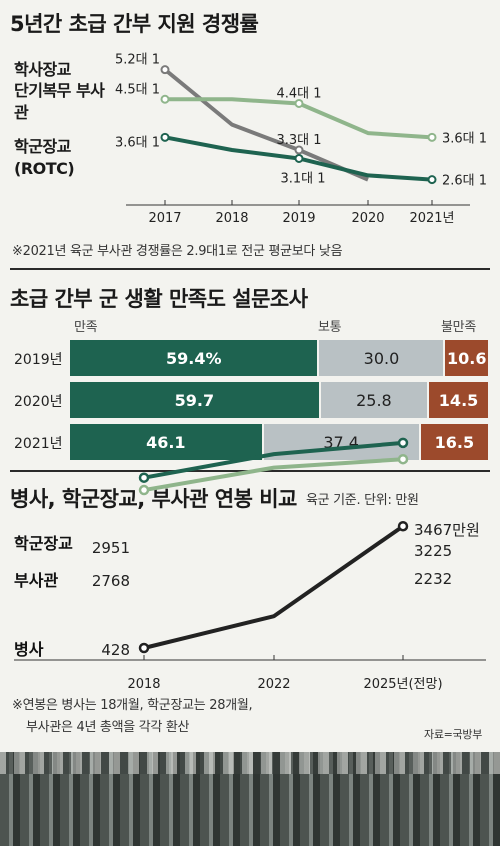 This screenshot has width=500, height=846. Describe the element at coordinates (159, 299) in the screenshot. I see `chart2-title: 초급 간부 군 생활 만족도 설문조사` at that location.